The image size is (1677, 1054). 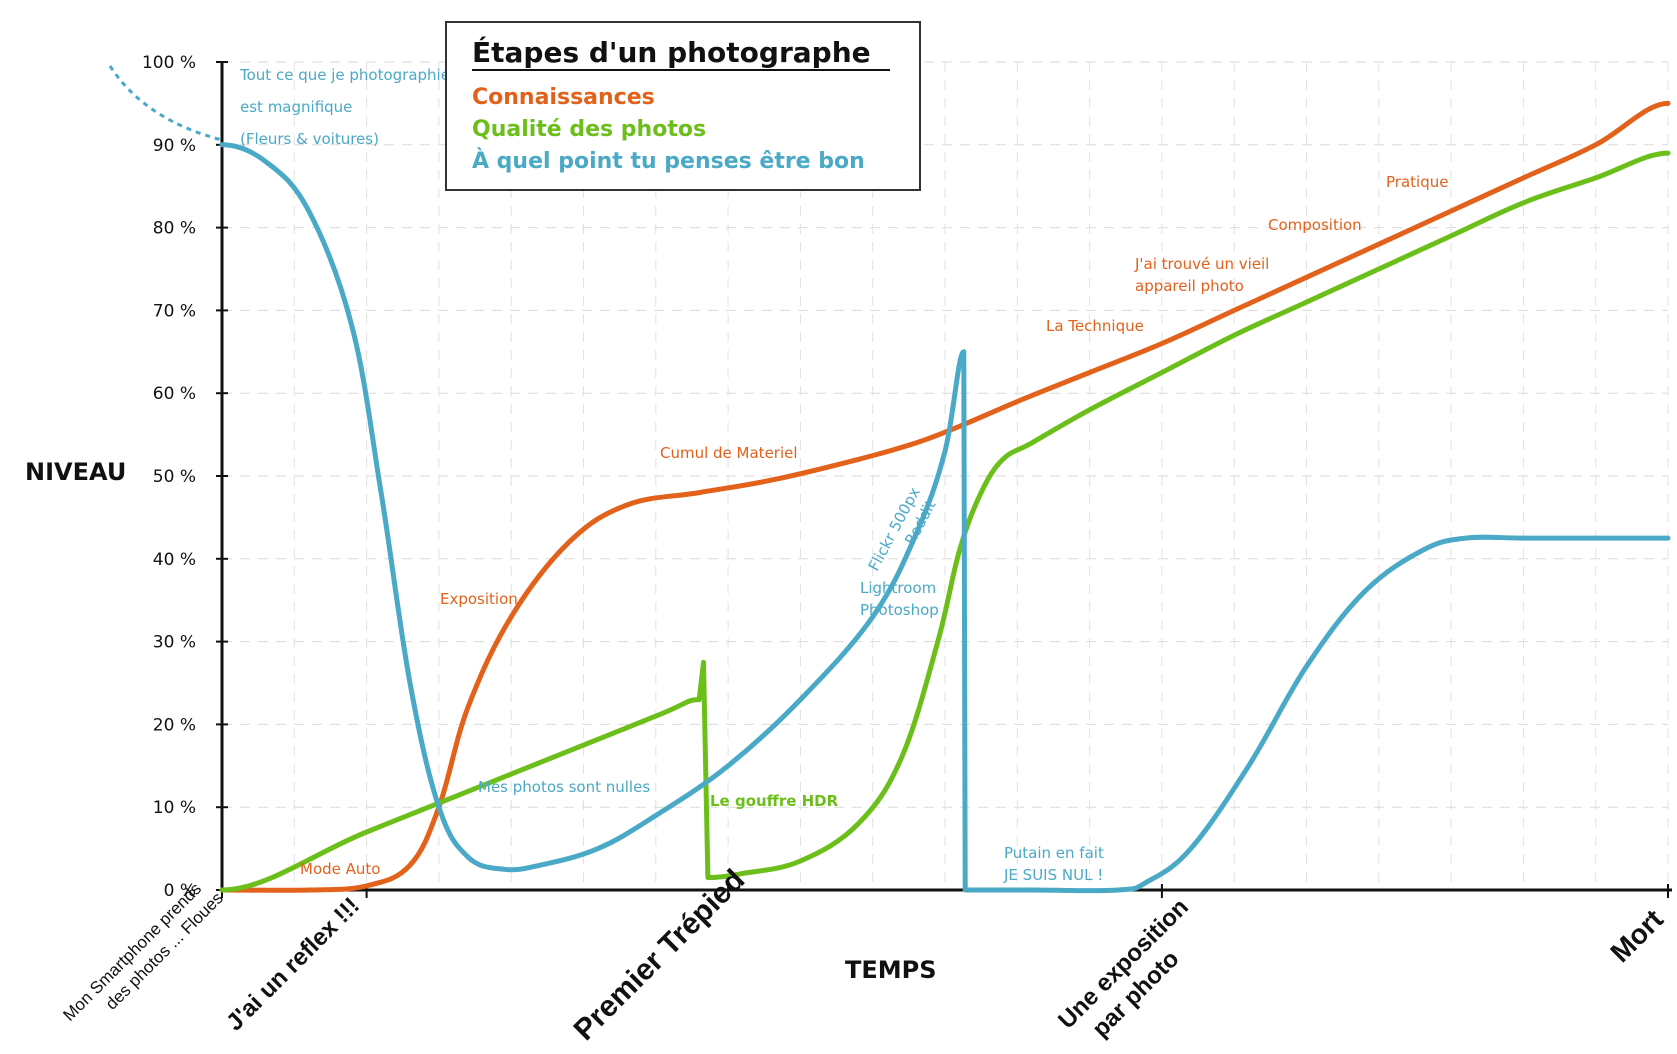 I want to click on y-tick-label: 70 %, so click(x=174, y=311).